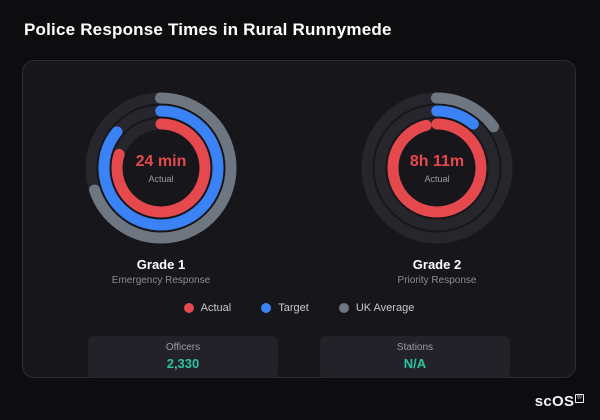 The height and width of the screenshot is (420, 600). I want to click on stat-box-officers: Officers 2,330, so click(183, 357).